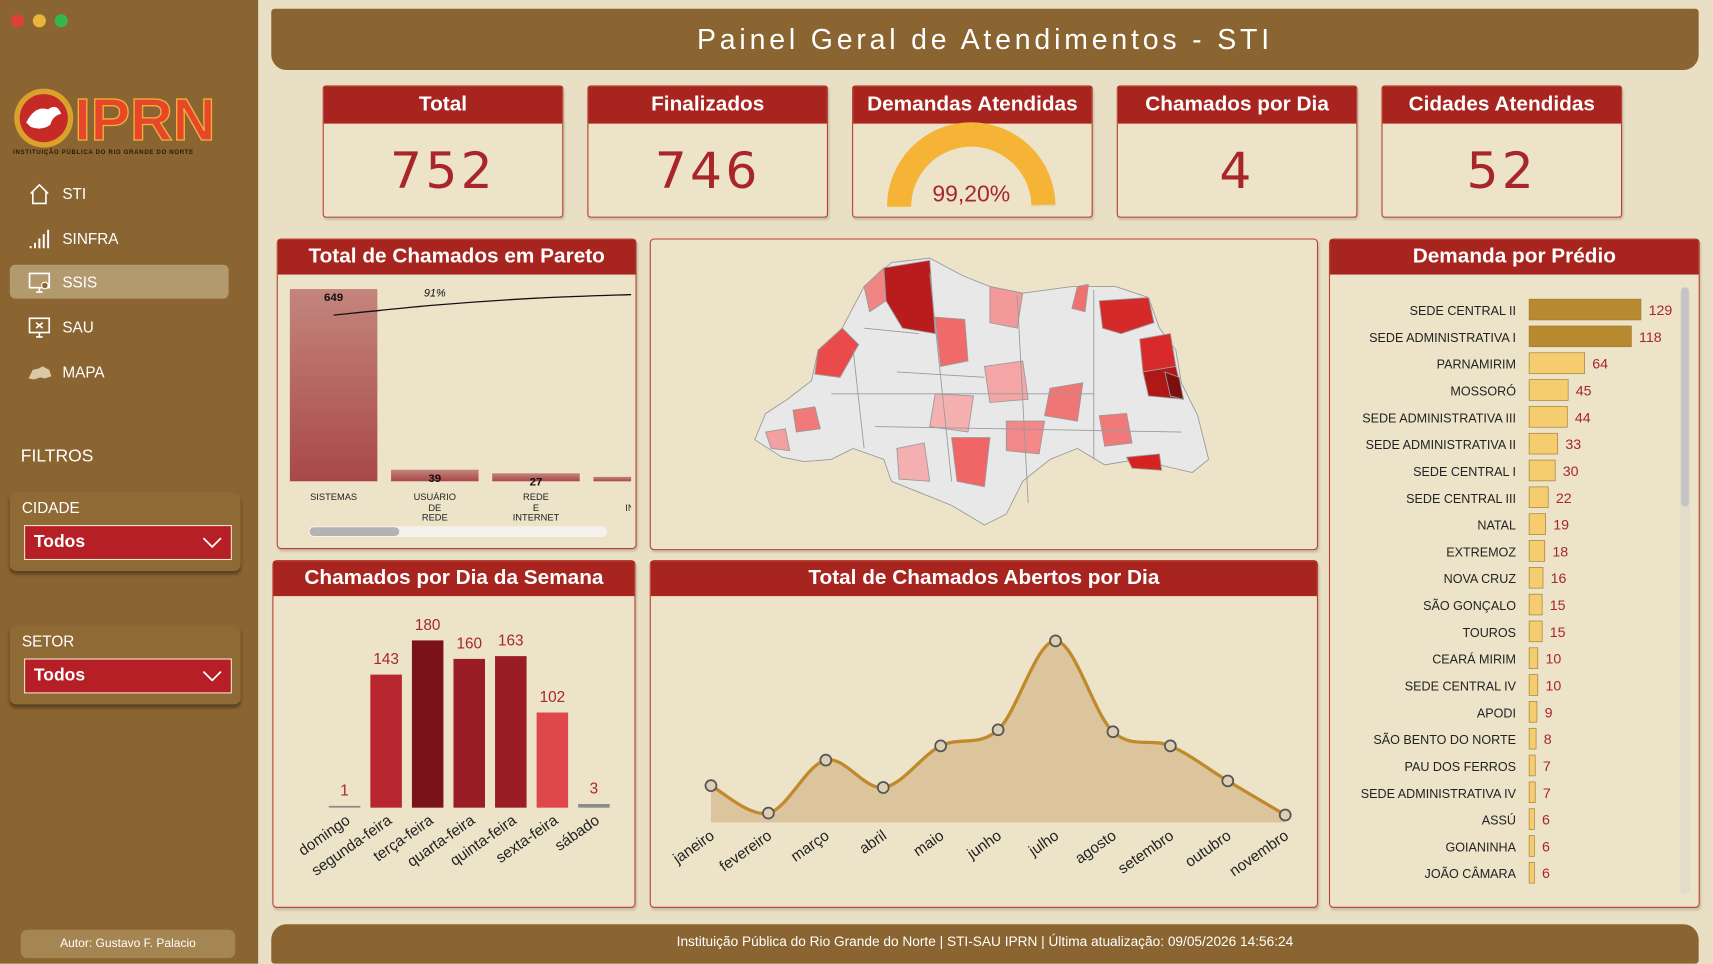 The height and width of the screenshot is (964, 1713). I want to click on cumulative-line, so click(482, 304).